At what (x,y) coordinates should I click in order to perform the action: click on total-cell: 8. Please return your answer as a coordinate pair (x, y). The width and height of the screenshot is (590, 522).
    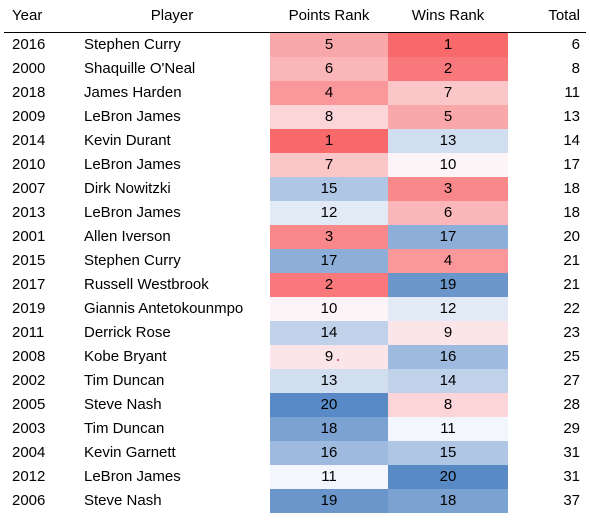
    Looking at the image, I should click on (575, 68).